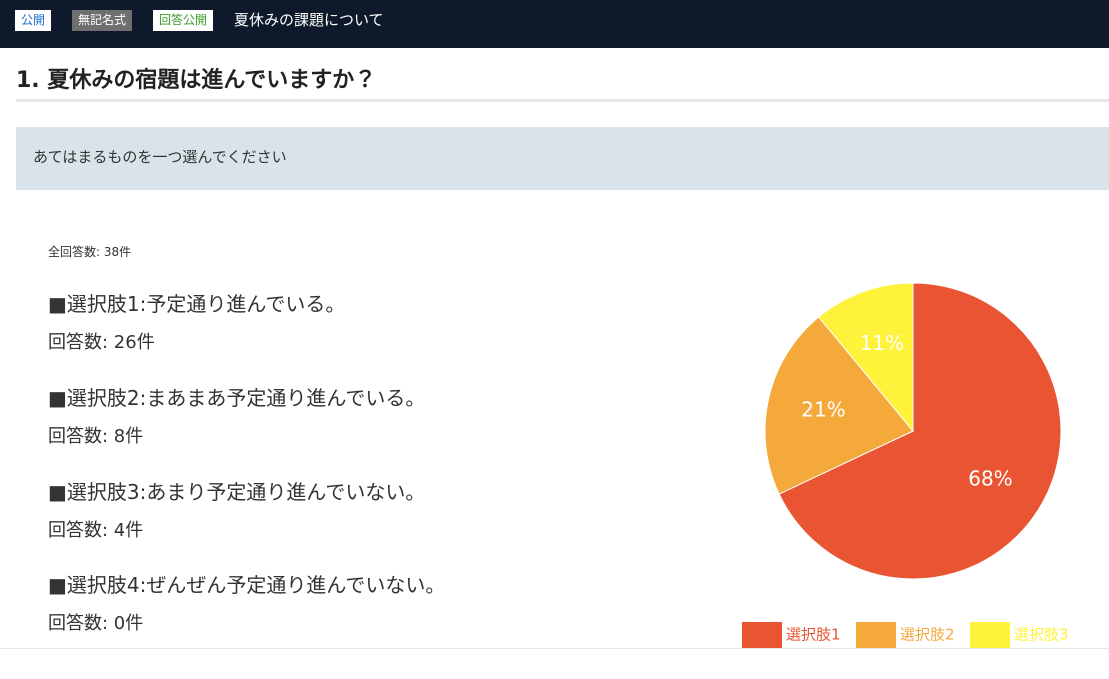  What do you see at coordinates (237, 398) in the screenshot?
I see `option-label: ■選択肢2:まあまあ予定通り進んでいる。` at bounding box center [237, 398].